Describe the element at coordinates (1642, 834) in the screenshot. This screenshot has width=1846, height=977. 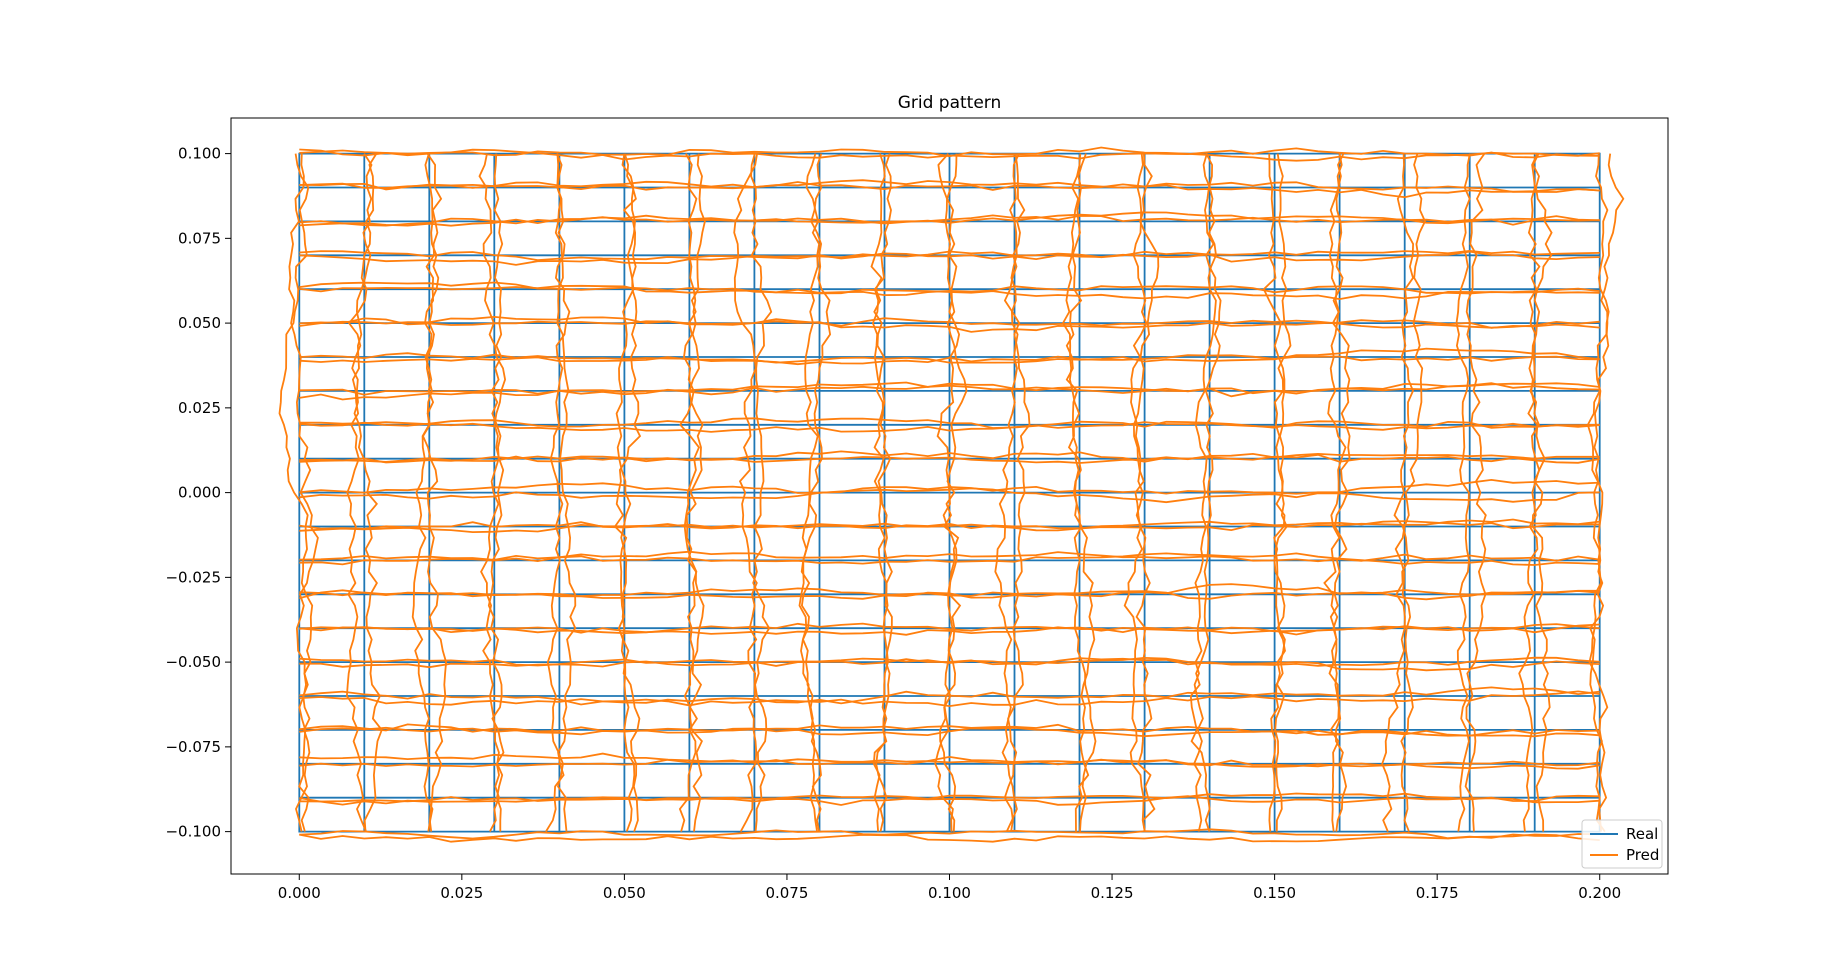
I see `legend-label-real: Real` at that location.